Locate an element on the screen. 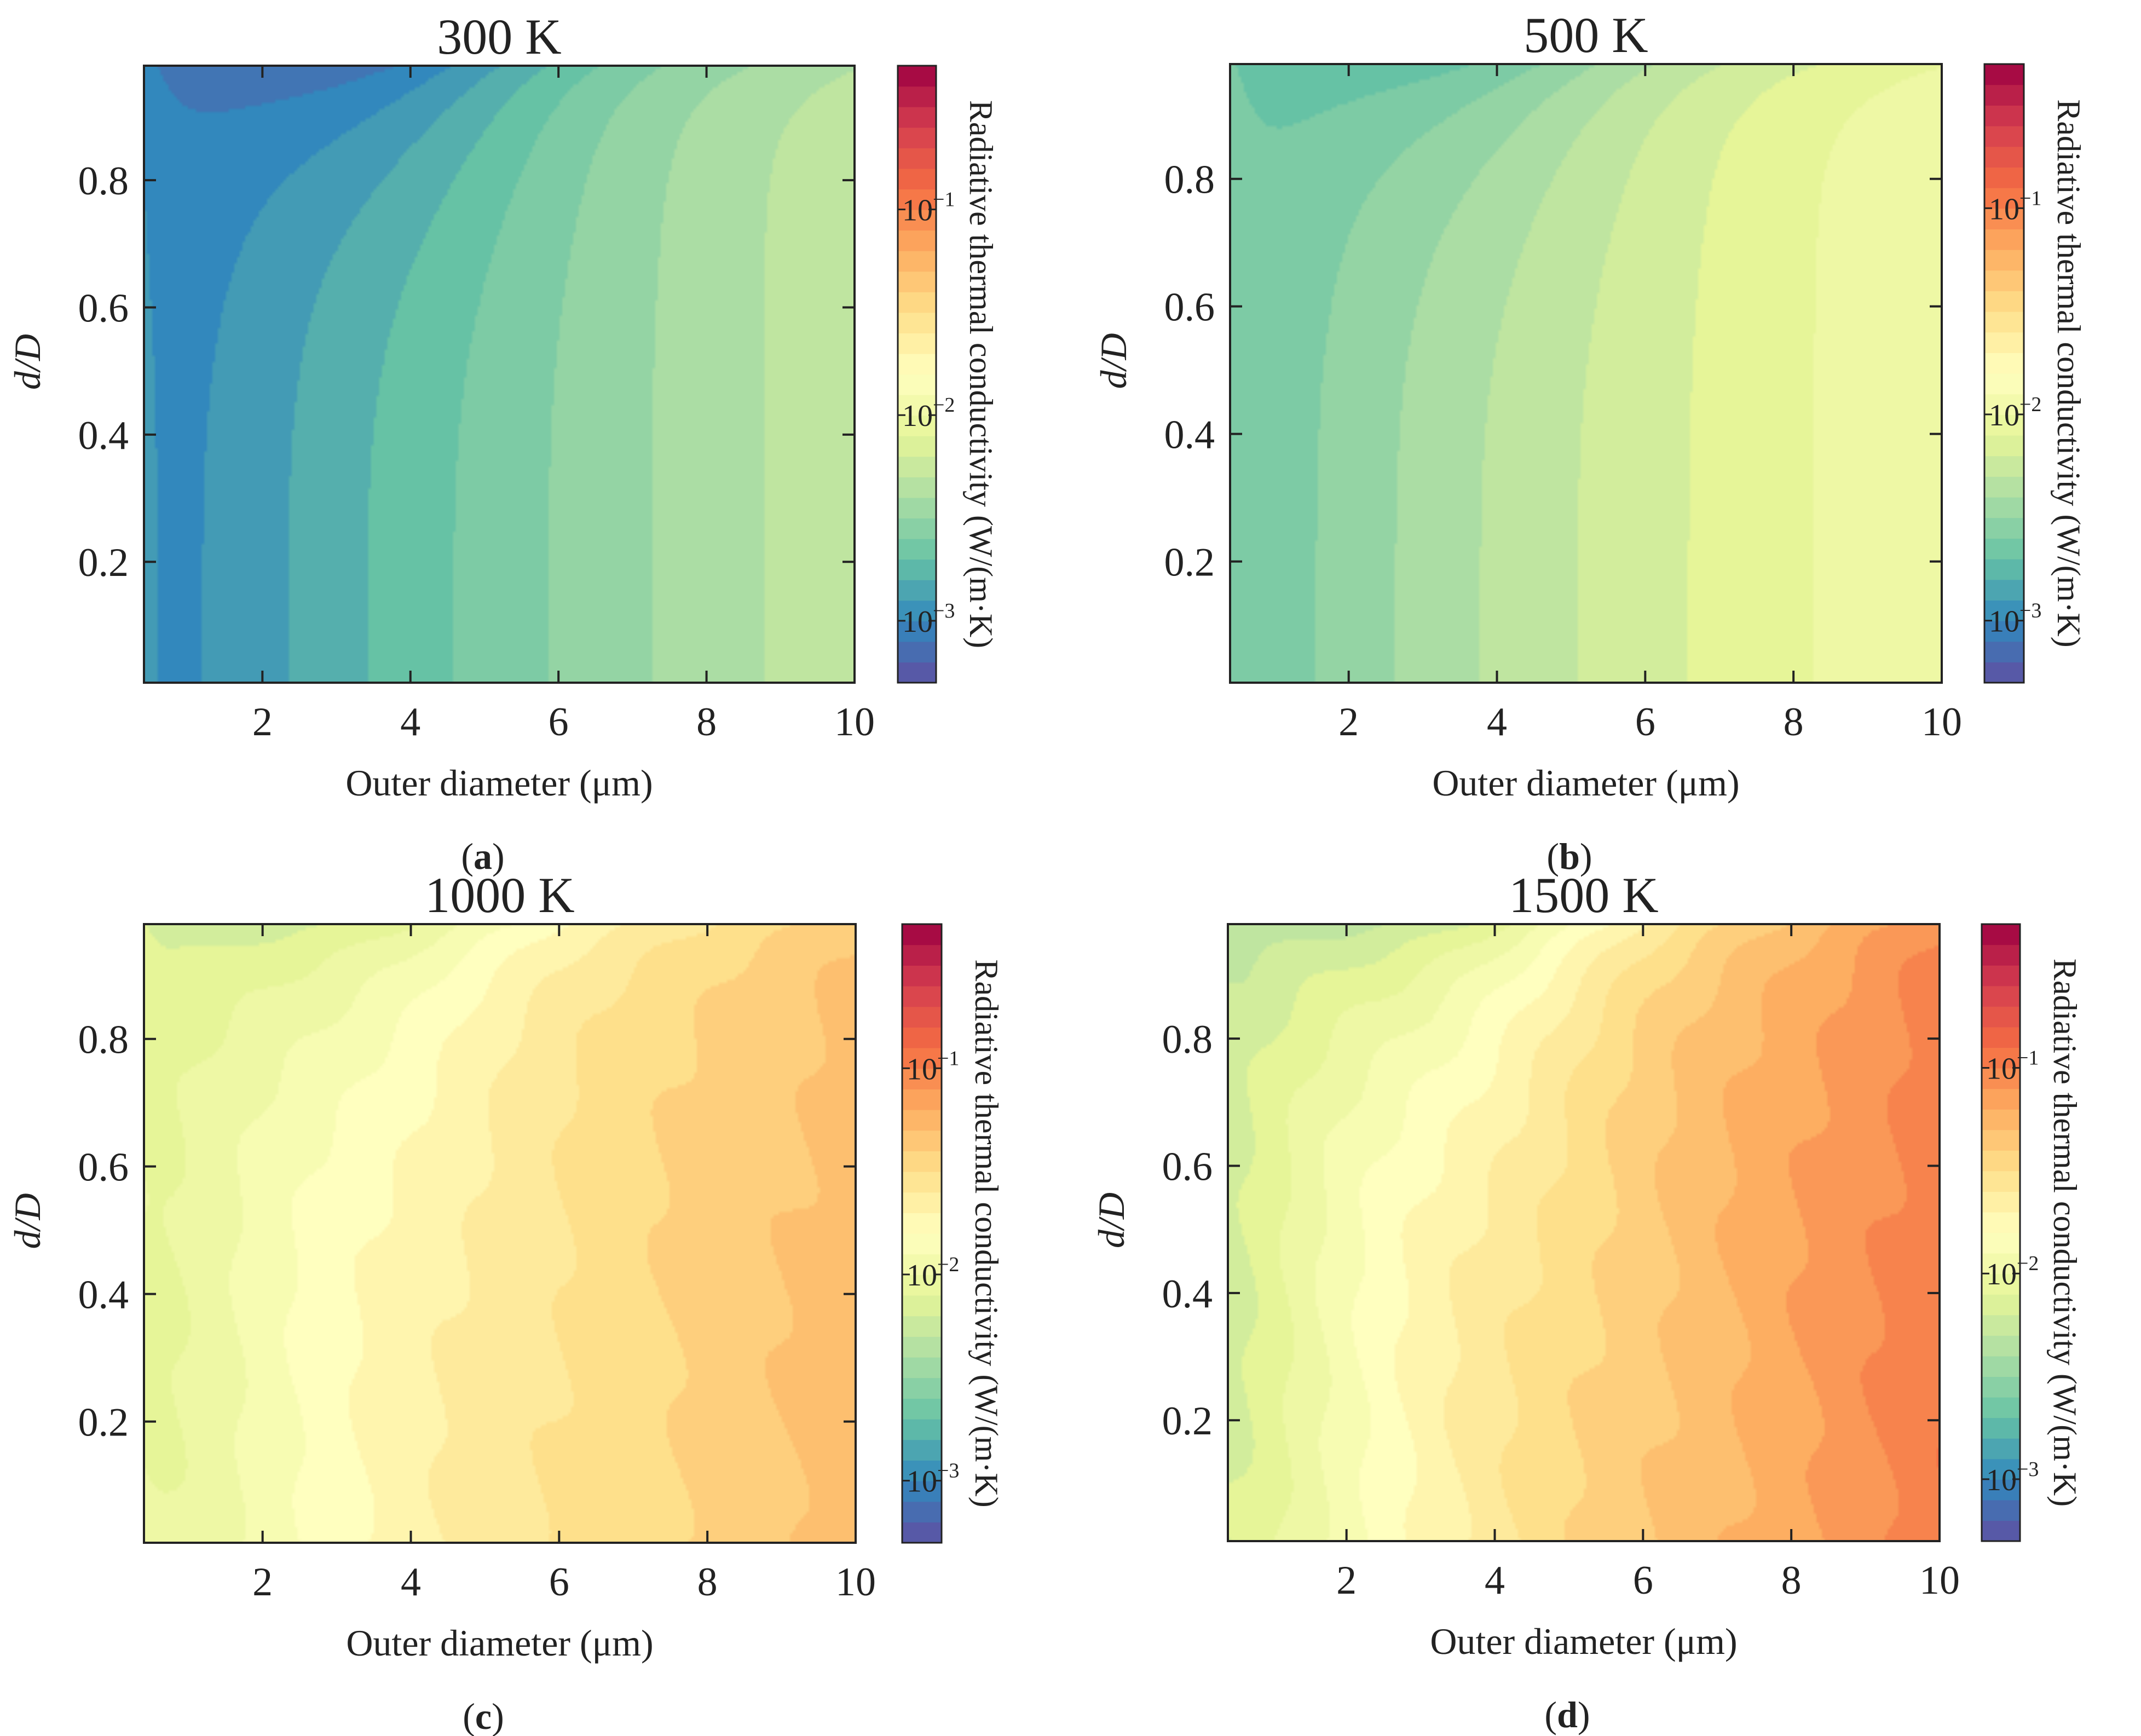  caption-letter: d is located at coordinates (1567, 1715).